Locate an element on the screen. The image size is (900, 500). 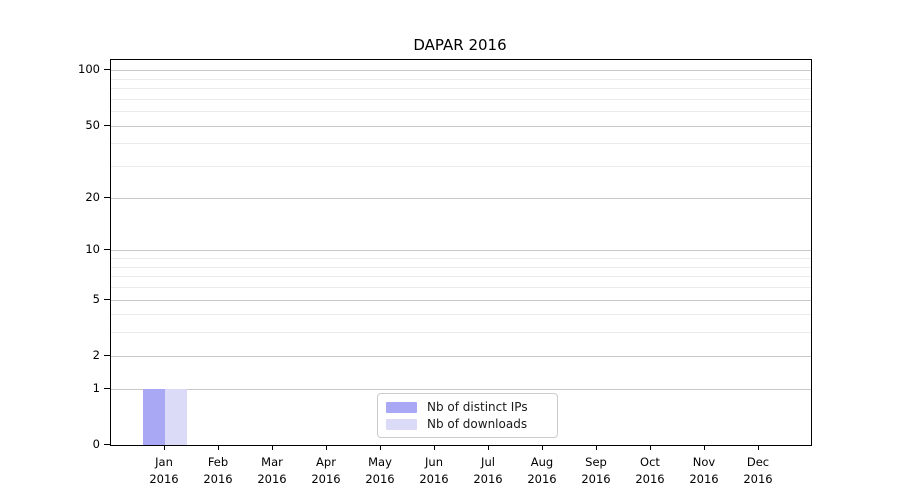
x-tick-label: Aug 2016 is located at coordinates (542, 470).